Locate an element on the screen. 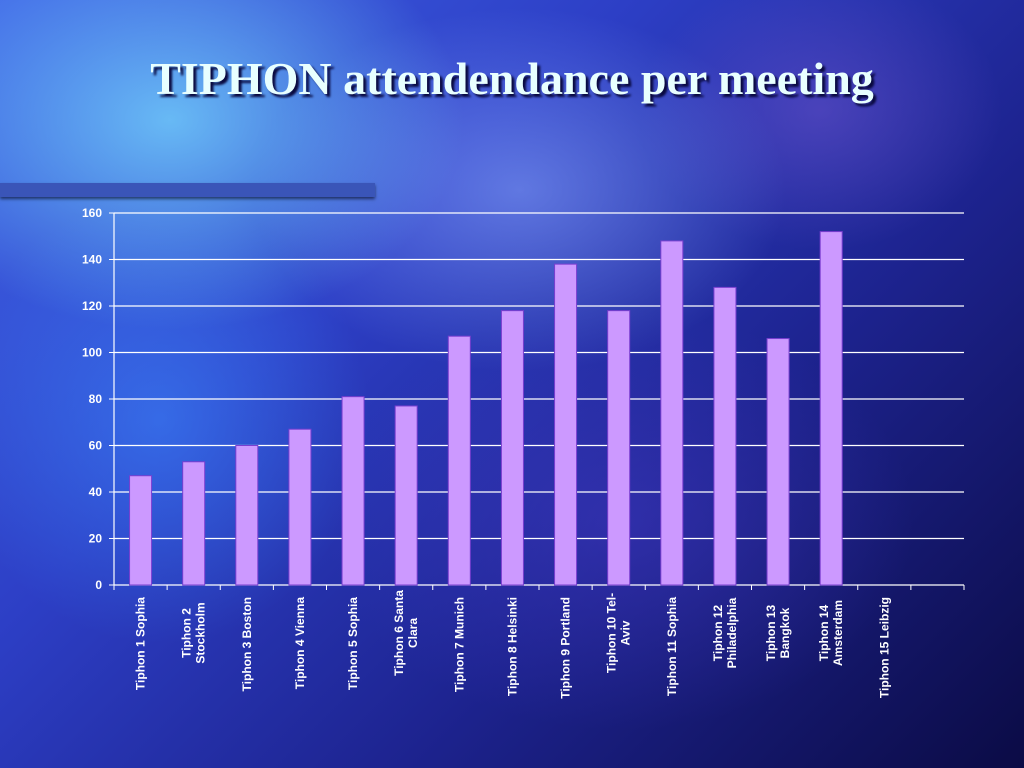  x-category-label: Tiphon 3 Boston is located at coordinates (247, 644).